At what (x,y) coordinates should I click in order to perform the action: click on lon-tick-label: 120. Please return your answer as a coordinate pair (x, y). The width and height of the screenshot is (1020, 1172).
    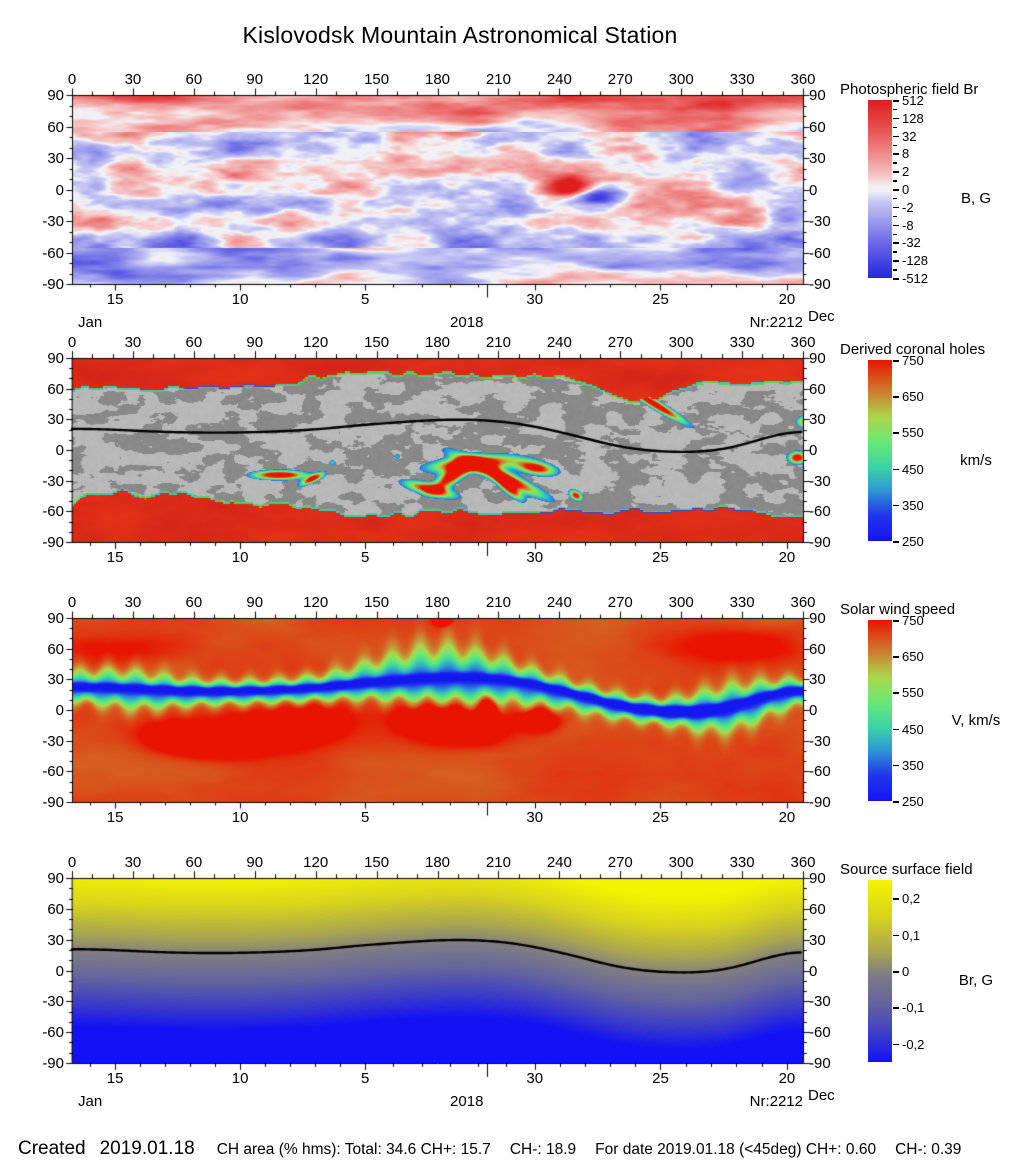
    Looking at the image, I should click on (316, 862).